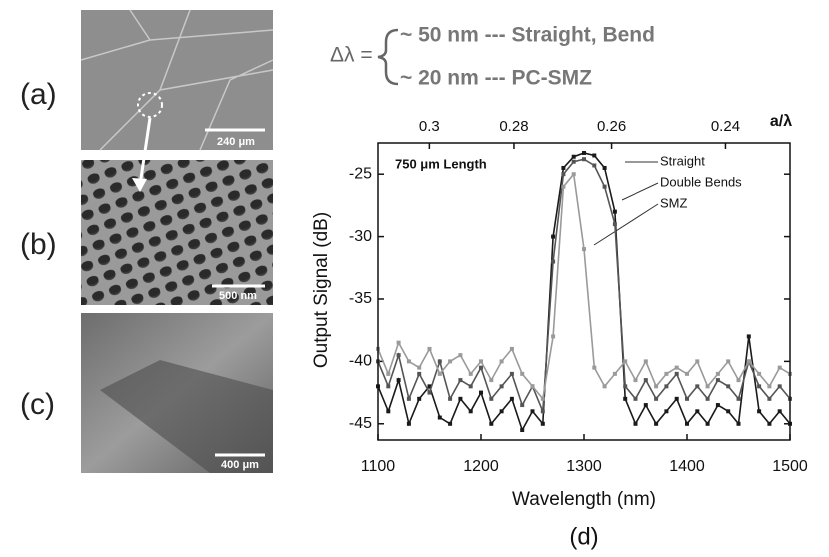 The image size is (829, 557). What do you see at coordinates (481, 466) in the screenshot?
I see `x-tick-label: 1200` at bounding box center [481, 466].